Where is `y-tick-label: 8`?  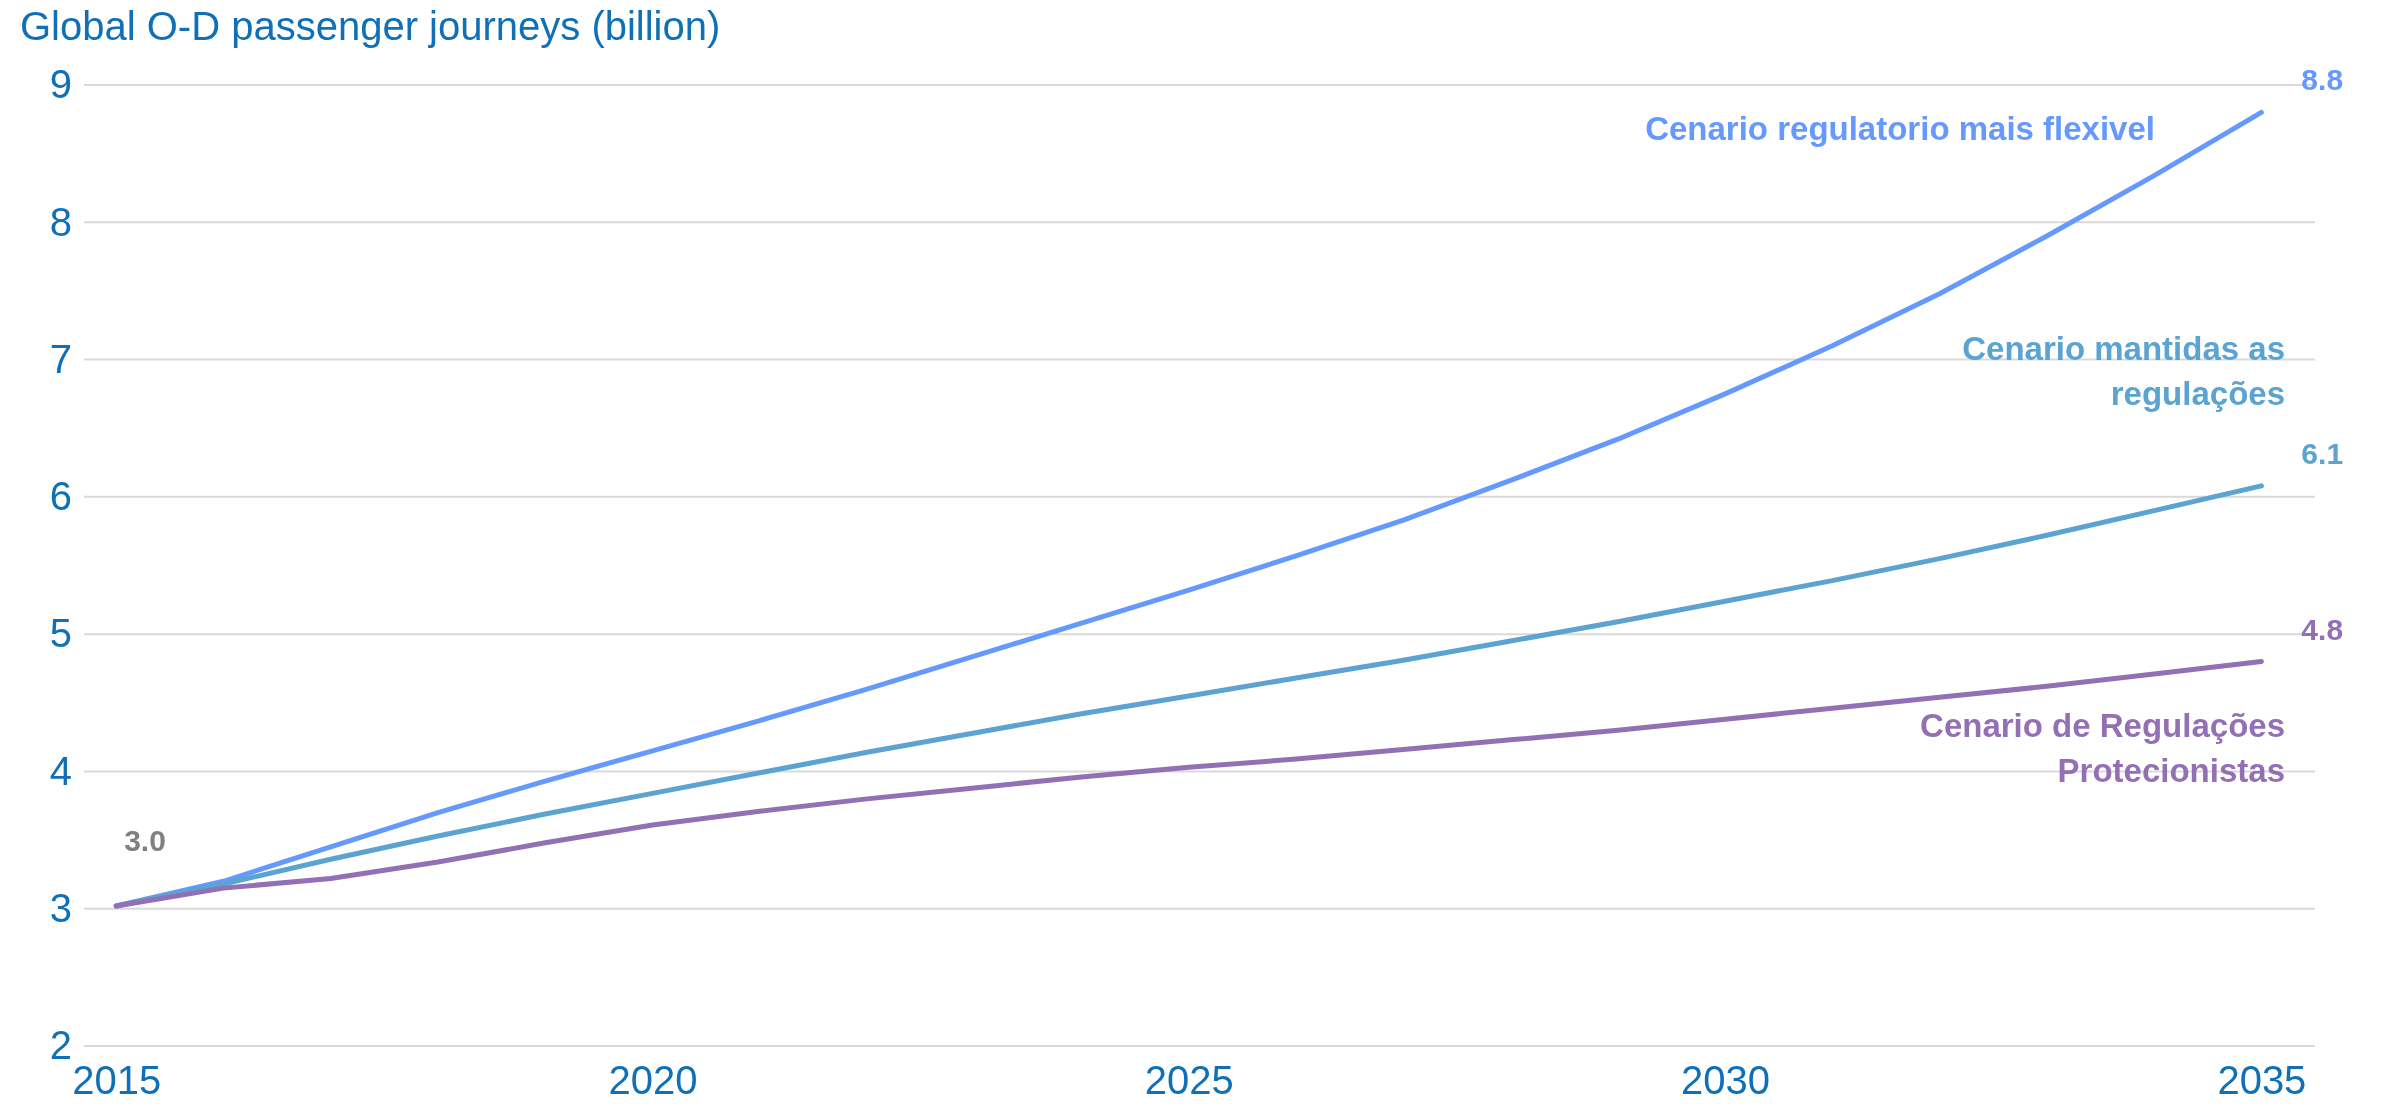
y-tick-label: 8 is located at coordinates (60, 221).